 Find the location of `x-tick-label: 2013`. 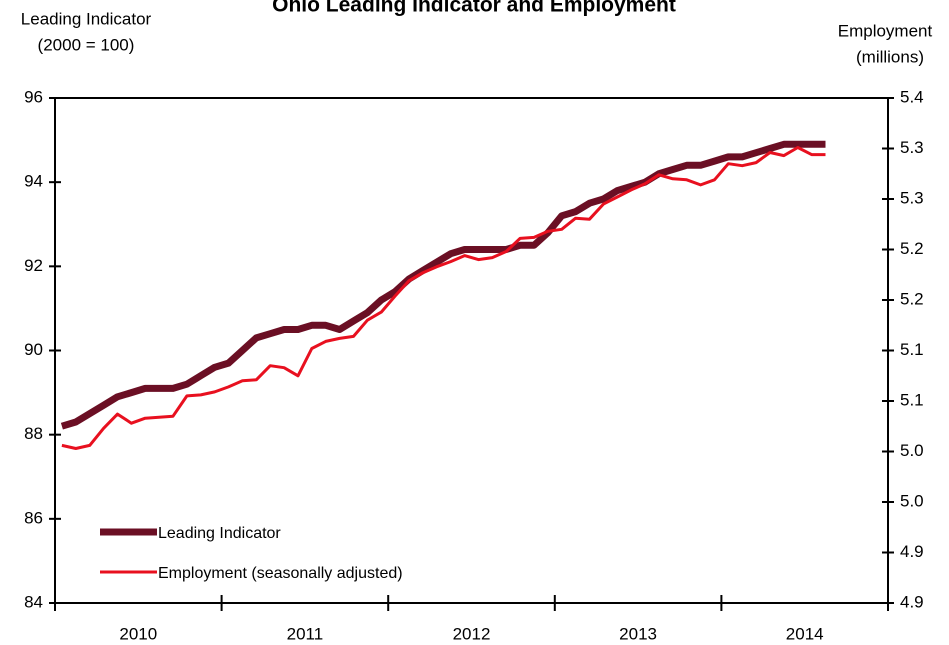

x-tick-label: 2013 is located at coordinates (638, 633).